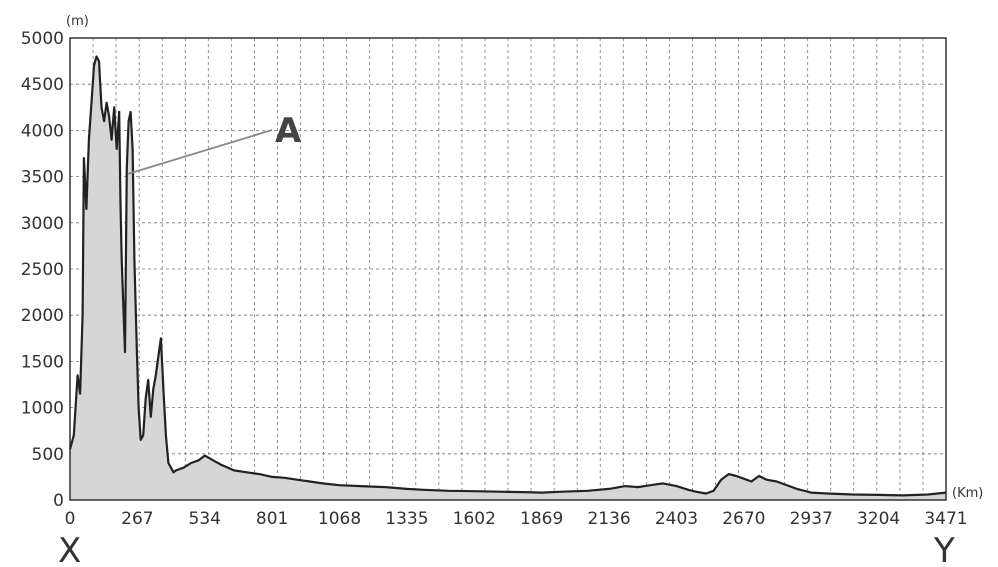 This screenshot has width=998, height=567. Describe the element at coordinates (70, 519) in the screenshot. I see `x-tick-label: 0` at that location.